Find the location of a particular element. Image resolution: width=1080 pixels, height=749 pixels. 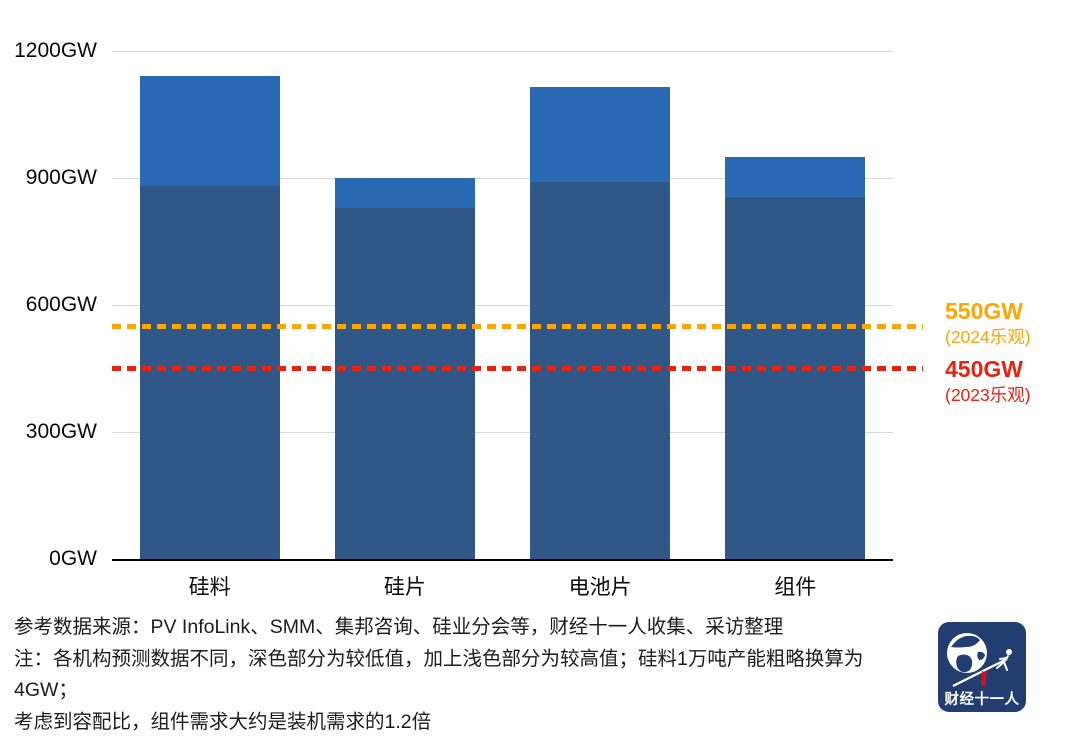

x-axis-label: 硅料 is located at coordinates (209, 587).